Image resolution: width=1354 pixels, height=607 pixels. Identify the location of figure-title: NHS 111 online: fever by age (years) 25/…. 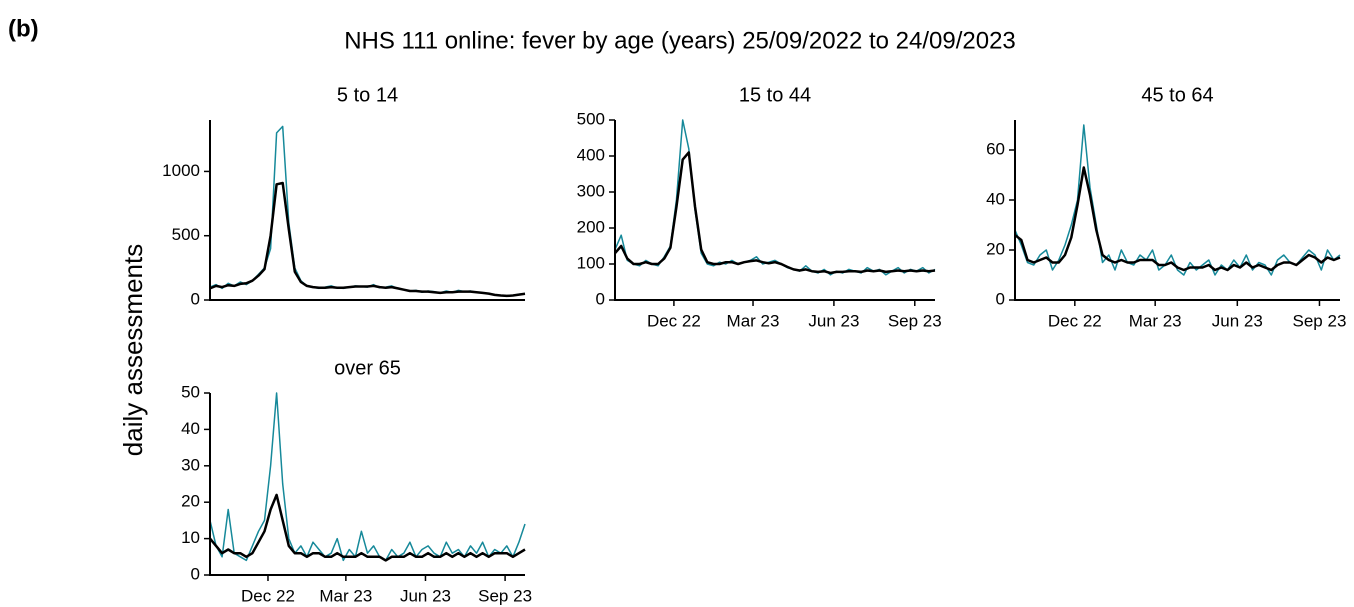
(680, 40).